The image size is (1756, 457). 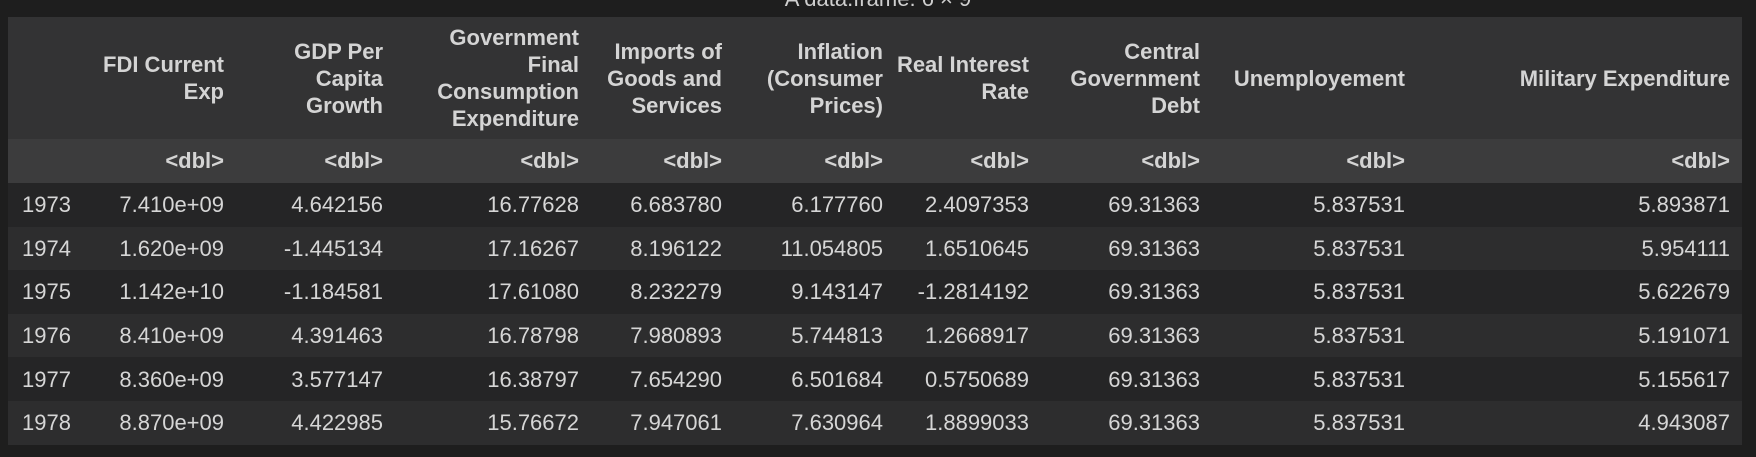 What do you see at coordinates (164, 422) in the screenshot?
I see `table-cell: 8.870e+09` at bounding box center [164, 422].